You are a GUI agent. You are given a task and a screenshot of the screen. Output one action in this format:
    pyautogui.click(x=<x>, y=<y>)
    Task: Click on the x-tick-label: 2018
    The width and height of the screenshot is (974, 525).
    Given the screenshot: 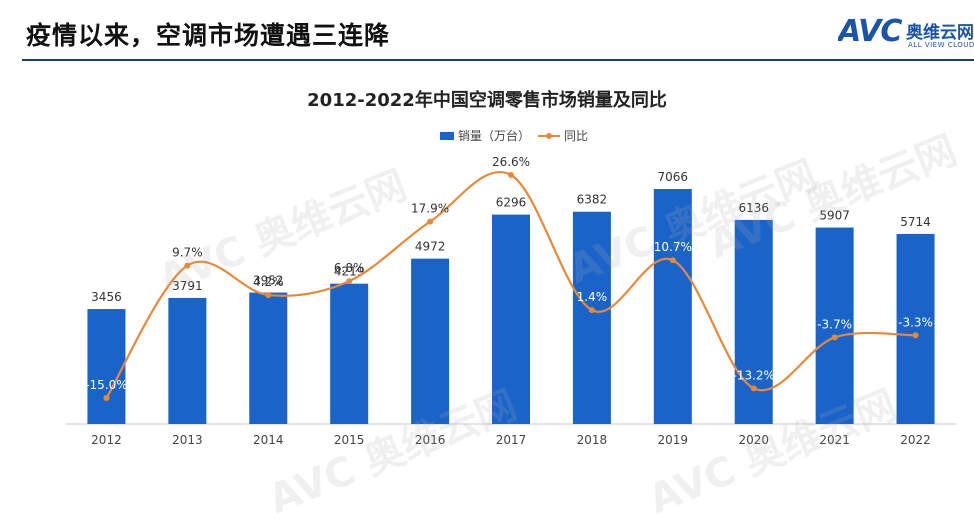 What is the action you would take?
    pyautogui.click(x=592, y=440)
    